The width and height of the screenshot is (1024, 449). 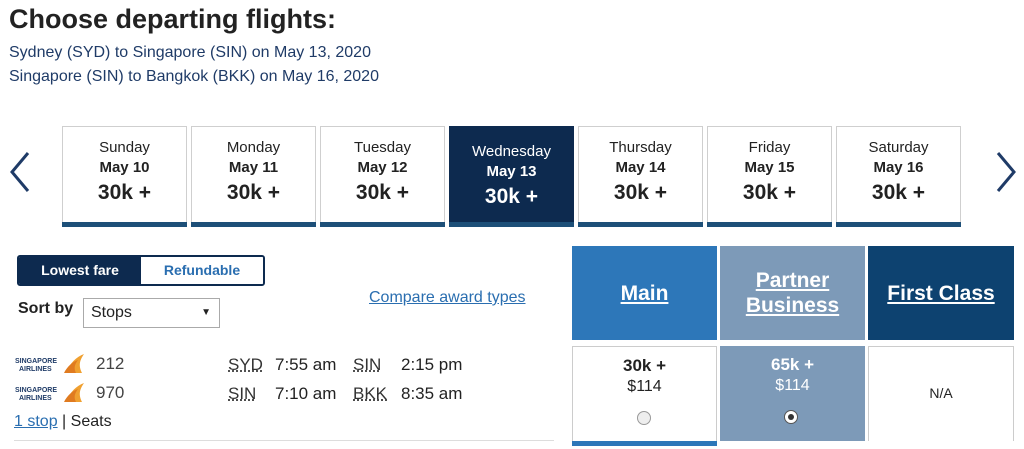 I want to click on day-date: May 10, so click(x=124, y=167).